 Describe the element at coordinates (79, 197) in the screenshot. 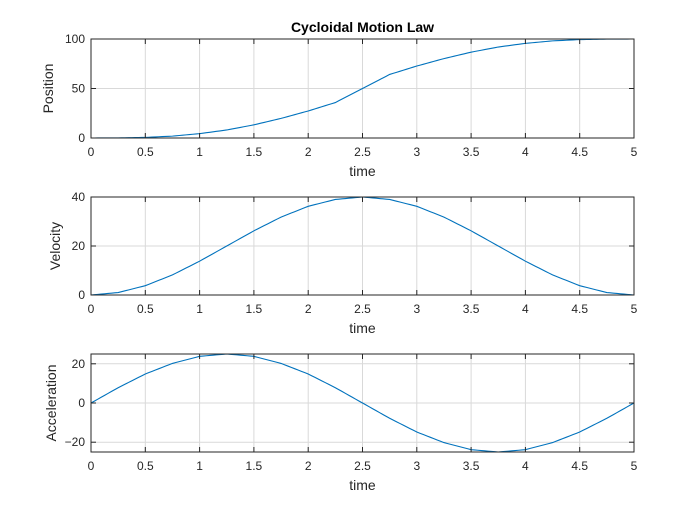

I see `y-tick-label: 40` at that location.